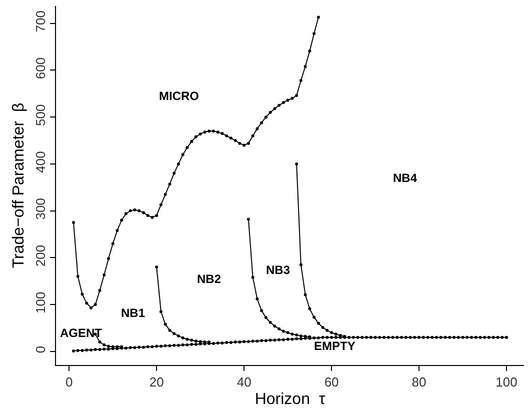 The width and height of the screenshot is (530, 408). Describe the element at coordinates (40, 21) in the screenshot. I see `y-tick-label: 700` at that location.